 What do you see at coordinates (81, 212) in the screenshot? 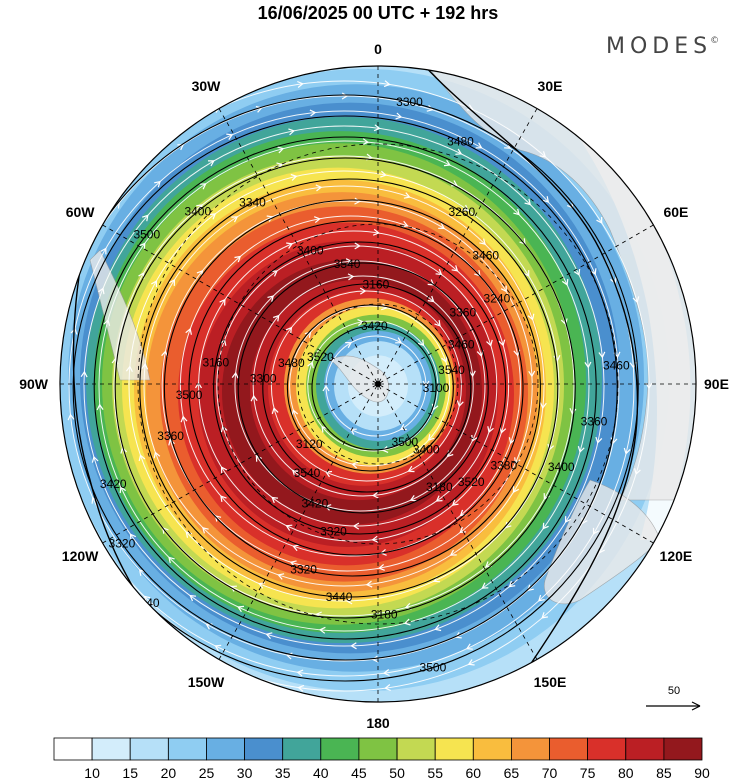
I see `longitude-label-60w: 60W` at bounding box center [81, 212].